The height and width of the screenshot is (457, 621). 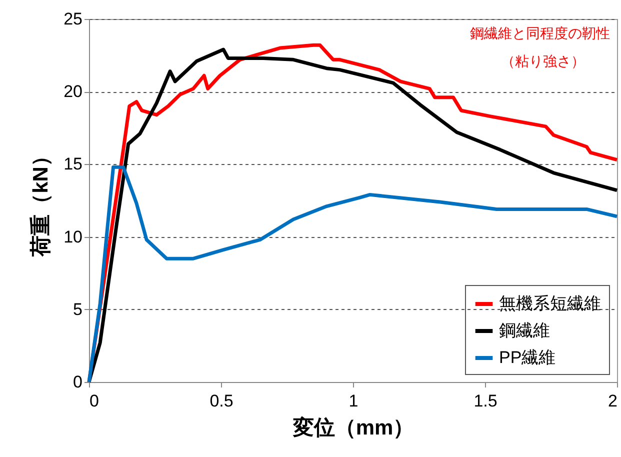 I want to click on x-axis-title: 変位（mm）, so click(x=353, y=428).